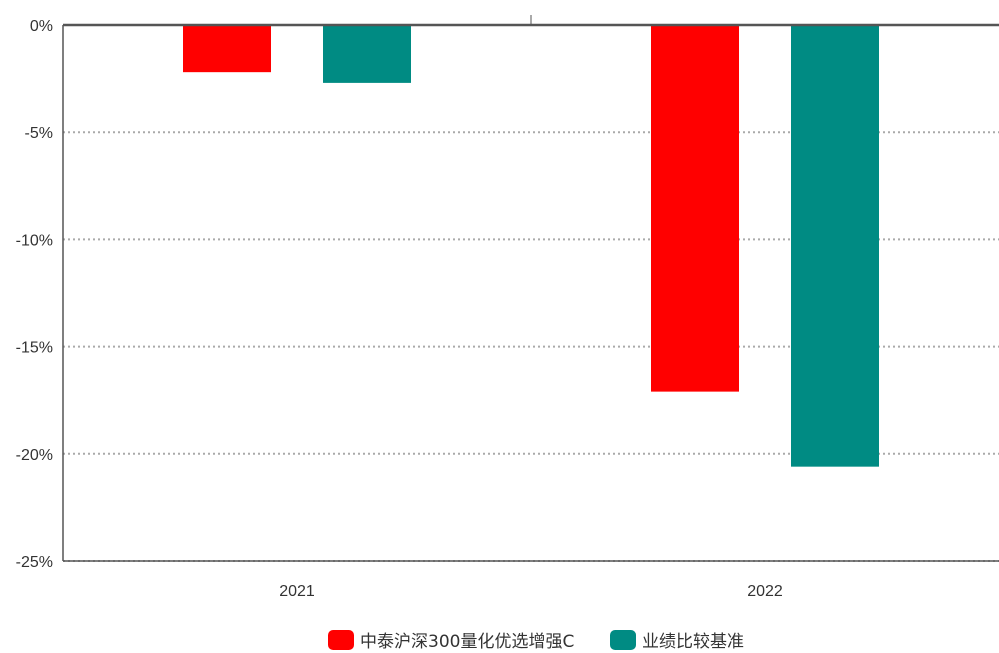 The image size is (999, 653). I want to click on y-tick-label: -5%, so click(39, 133).